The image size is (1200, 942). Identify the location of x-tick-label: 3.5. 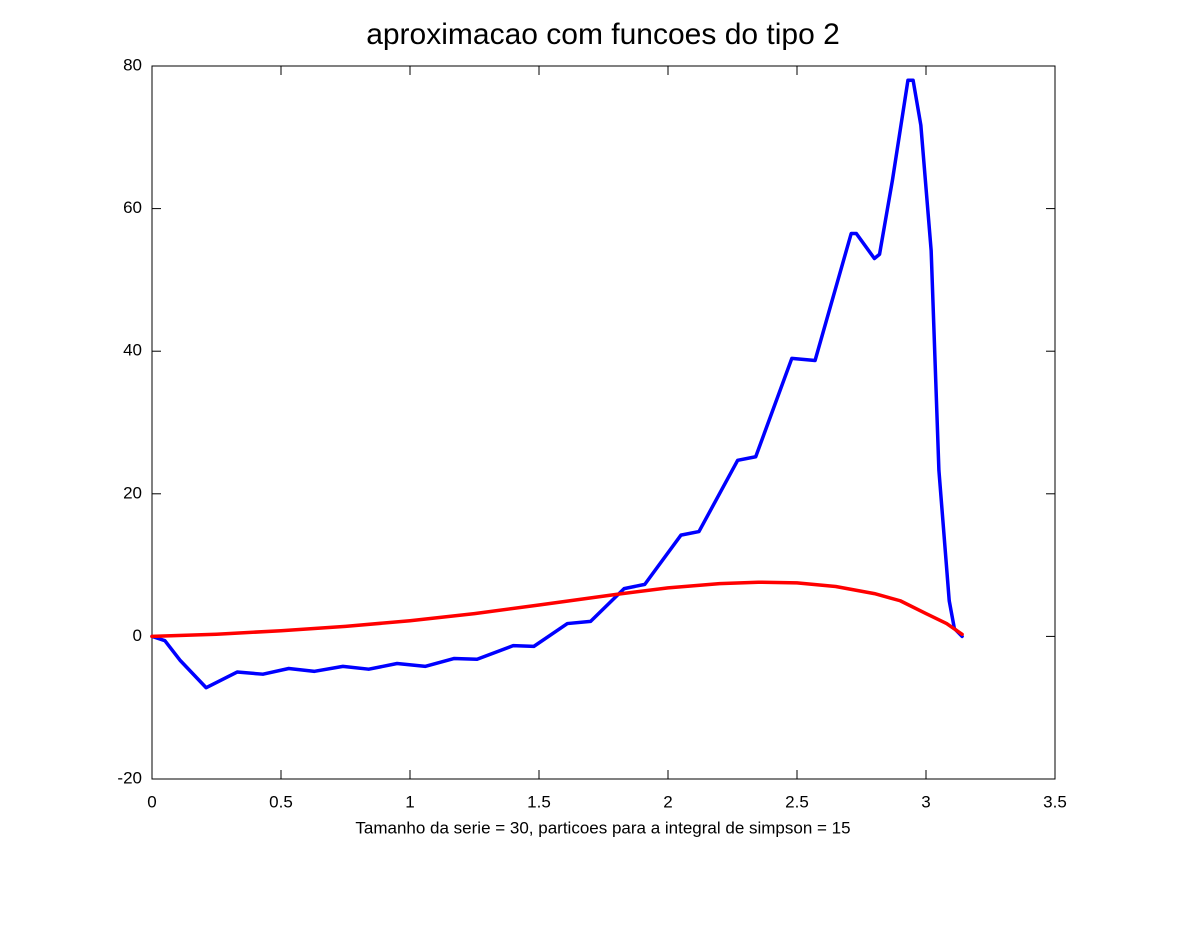
(1055, 801).